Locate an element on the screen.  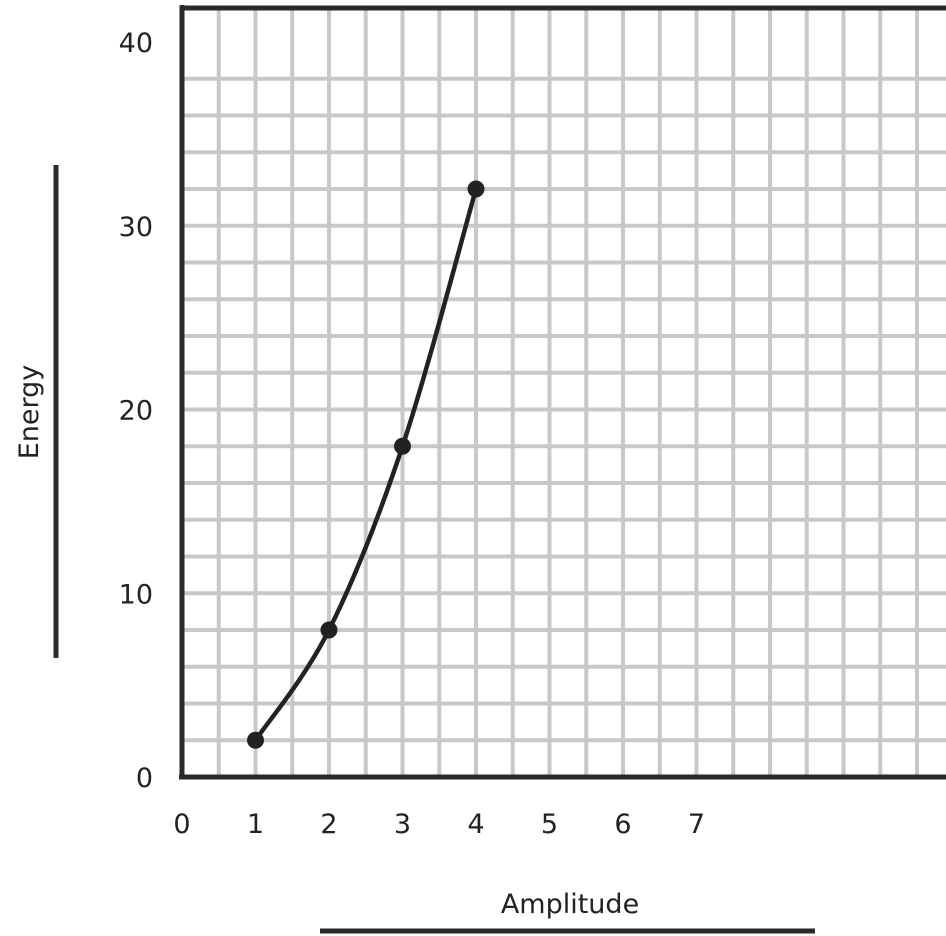
x-tick-label: 7 is located at coordinates (696, 824).